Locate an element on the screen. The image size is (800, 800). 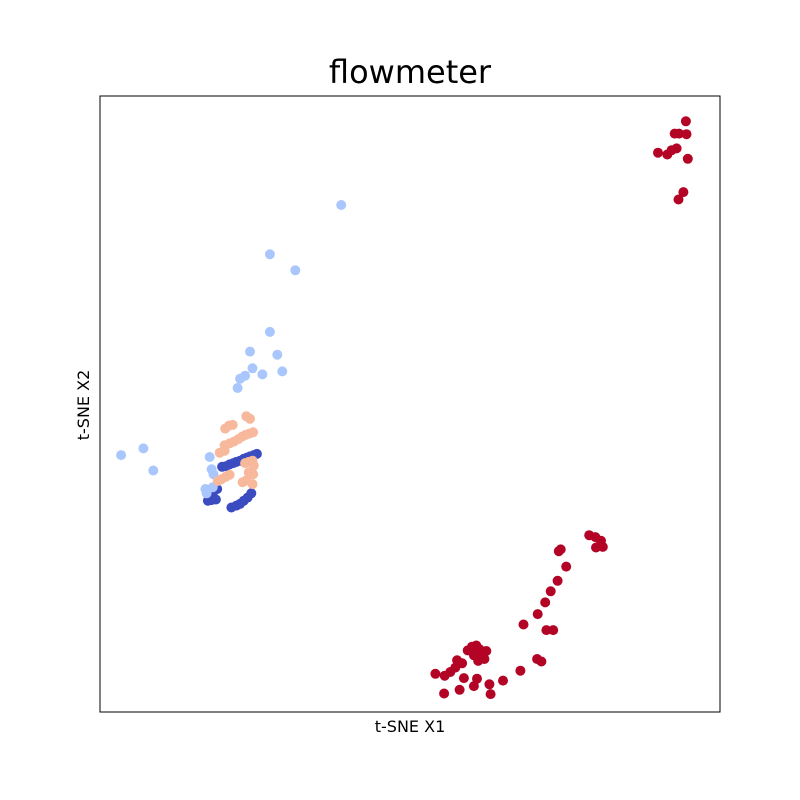
chart-title: flowmeter is located at coordinates (410, 72).